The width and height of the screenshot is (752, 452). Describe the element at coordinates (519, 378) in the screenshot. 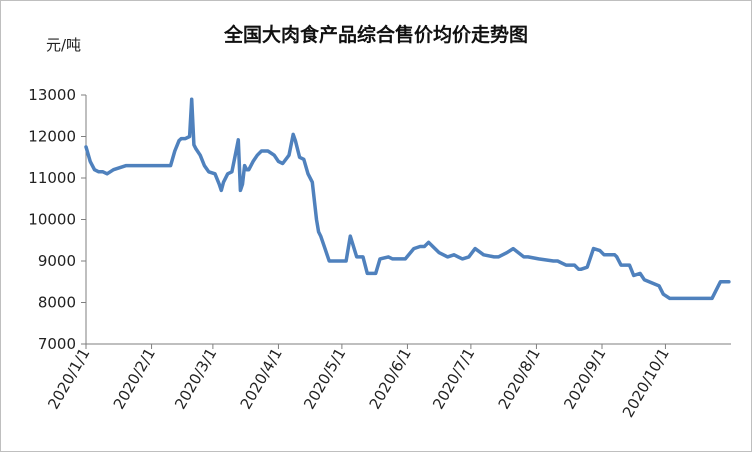

I see `x-tick-label: 2020/8/1` at that location.